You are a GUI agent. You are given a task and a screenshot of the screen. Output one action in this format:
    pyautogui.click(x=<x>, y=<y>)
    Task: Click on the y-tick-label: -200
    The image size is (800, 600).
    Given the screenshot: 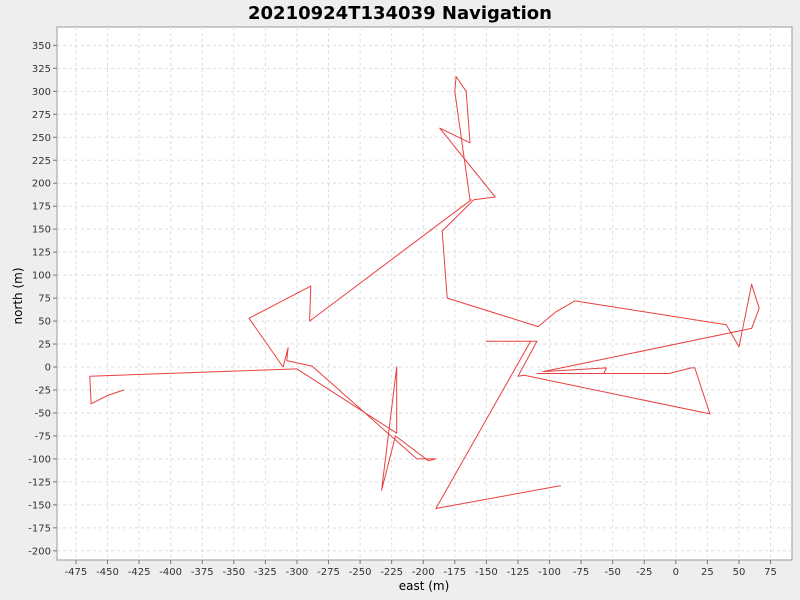 What is the action you would take?
    pyautogui.click(x=39, y=551)
    